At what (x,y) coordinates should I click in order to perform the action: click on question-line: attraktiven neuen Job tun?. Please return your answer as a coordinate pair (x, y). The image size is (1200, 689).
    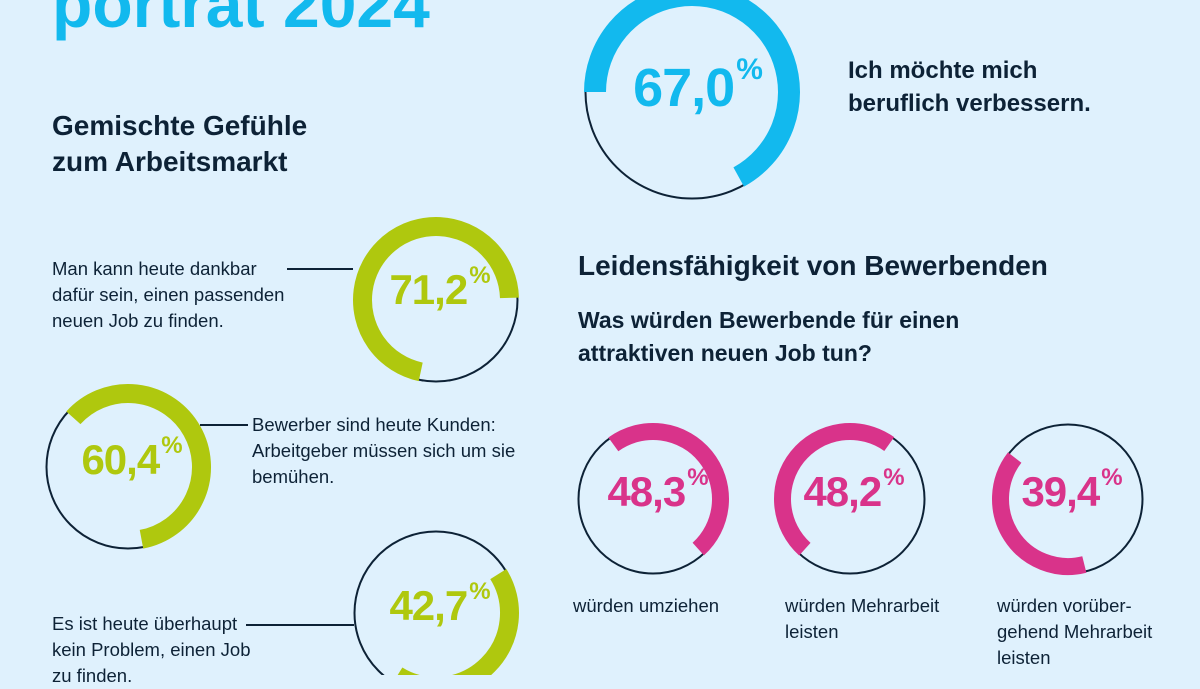
    Looking at the image, I should click on (725, 353).